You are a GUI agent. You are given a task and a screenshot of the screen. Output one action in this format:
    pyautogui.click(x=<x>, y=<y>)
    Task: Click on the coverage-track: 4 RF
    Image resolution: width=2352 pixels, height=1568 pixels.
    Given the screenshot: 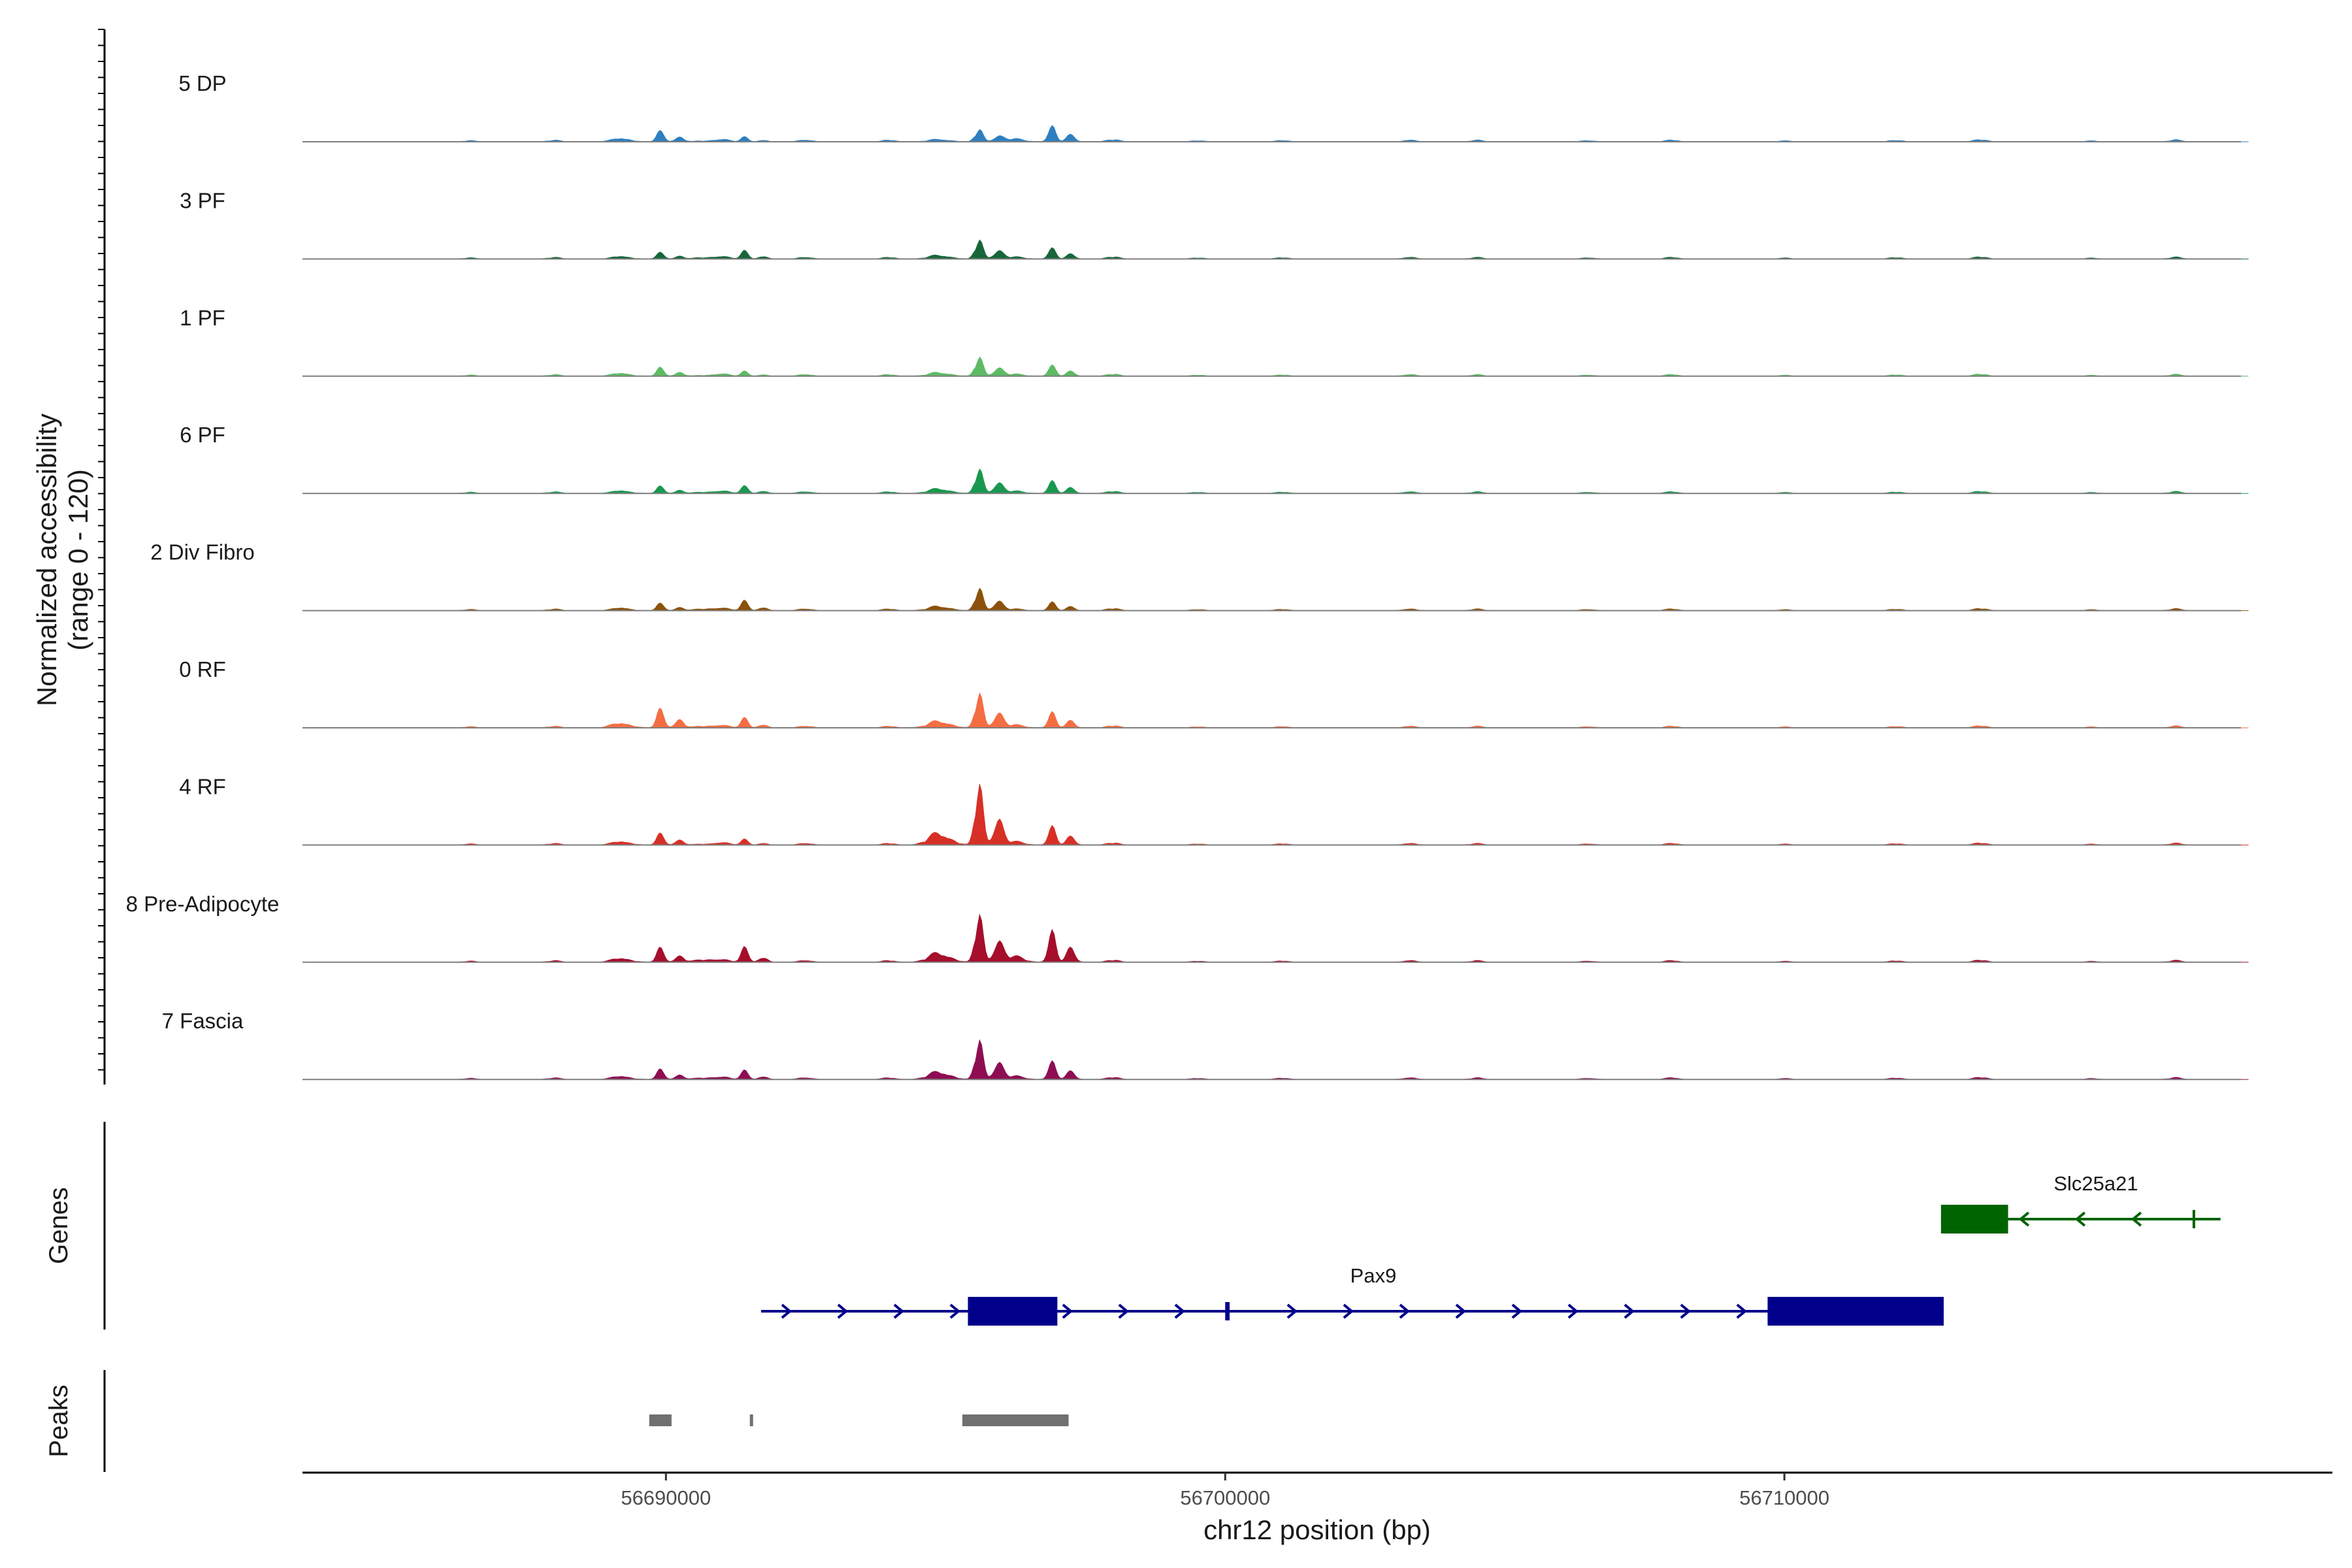 What is the action you would take?
    pyautogui.click(x=1214, y=810)
    